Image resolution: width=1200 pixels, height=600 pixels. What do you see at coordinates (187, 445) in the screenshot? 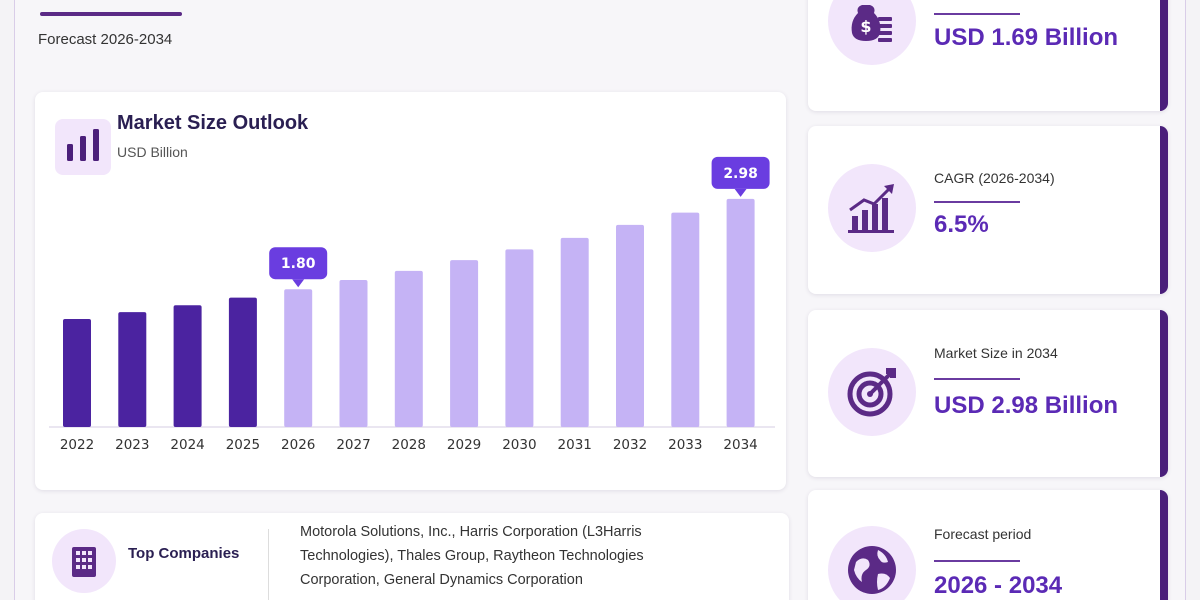
I see `x-tick-label-2024: 2024` at bounding box center [187, 445].